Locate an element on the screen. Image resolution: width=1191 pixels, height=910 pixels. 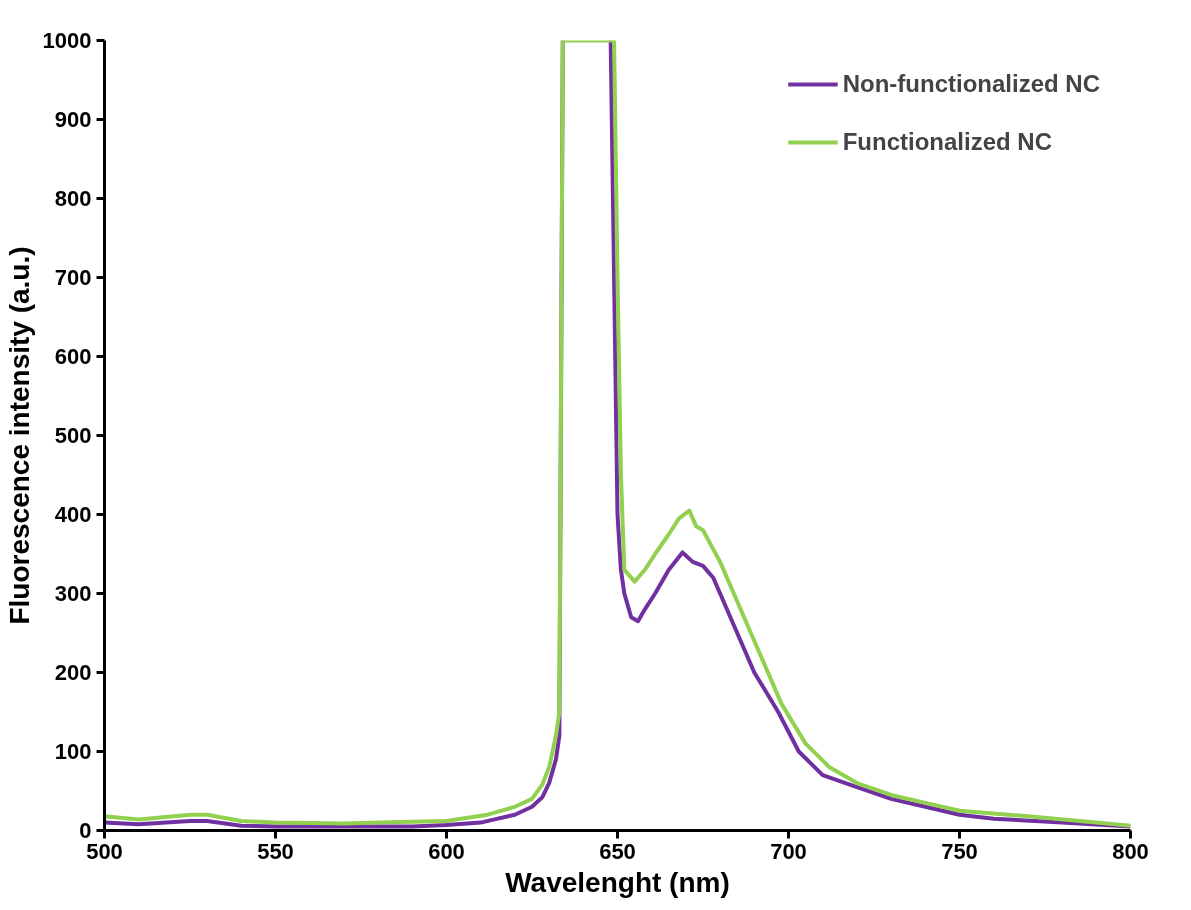
y-tick-label: 300 is located at coordinates (73, 593).